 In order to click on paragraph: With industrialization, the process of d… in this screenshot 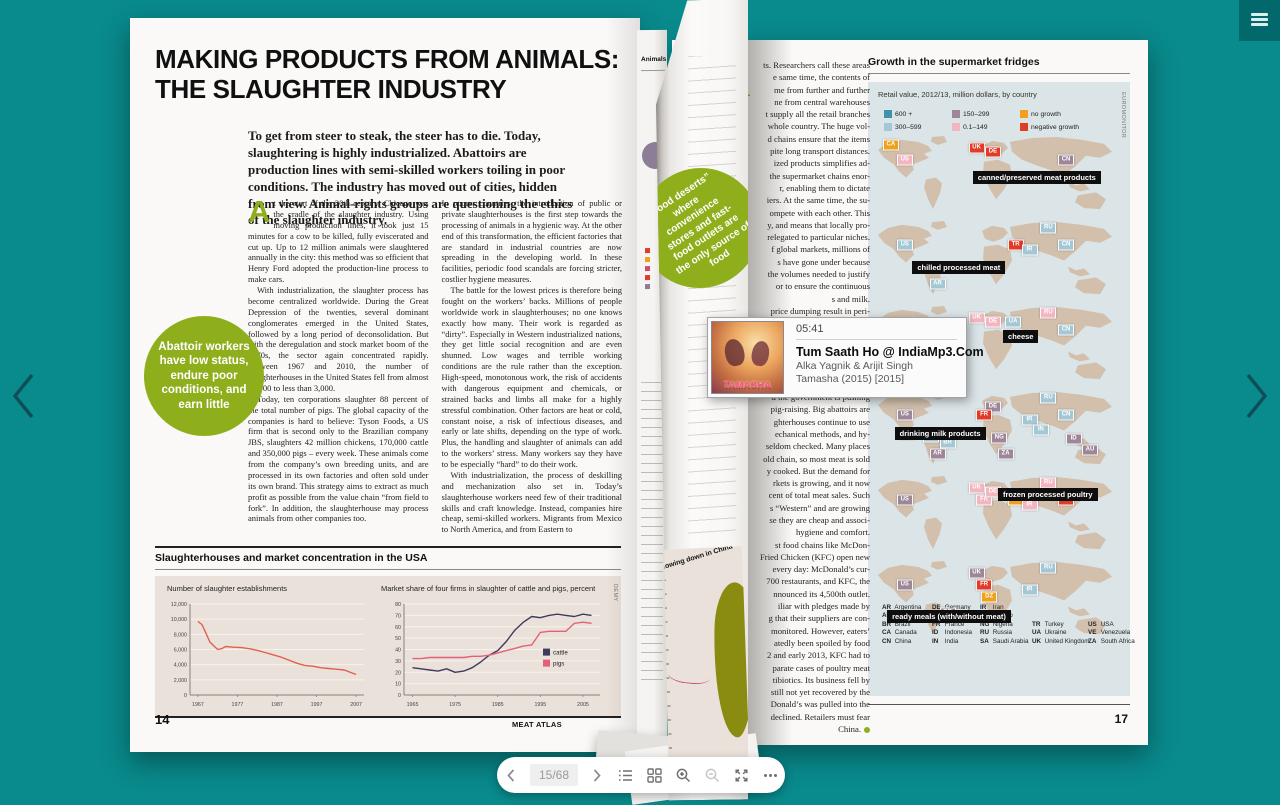, I will do `click(532, 502)`.